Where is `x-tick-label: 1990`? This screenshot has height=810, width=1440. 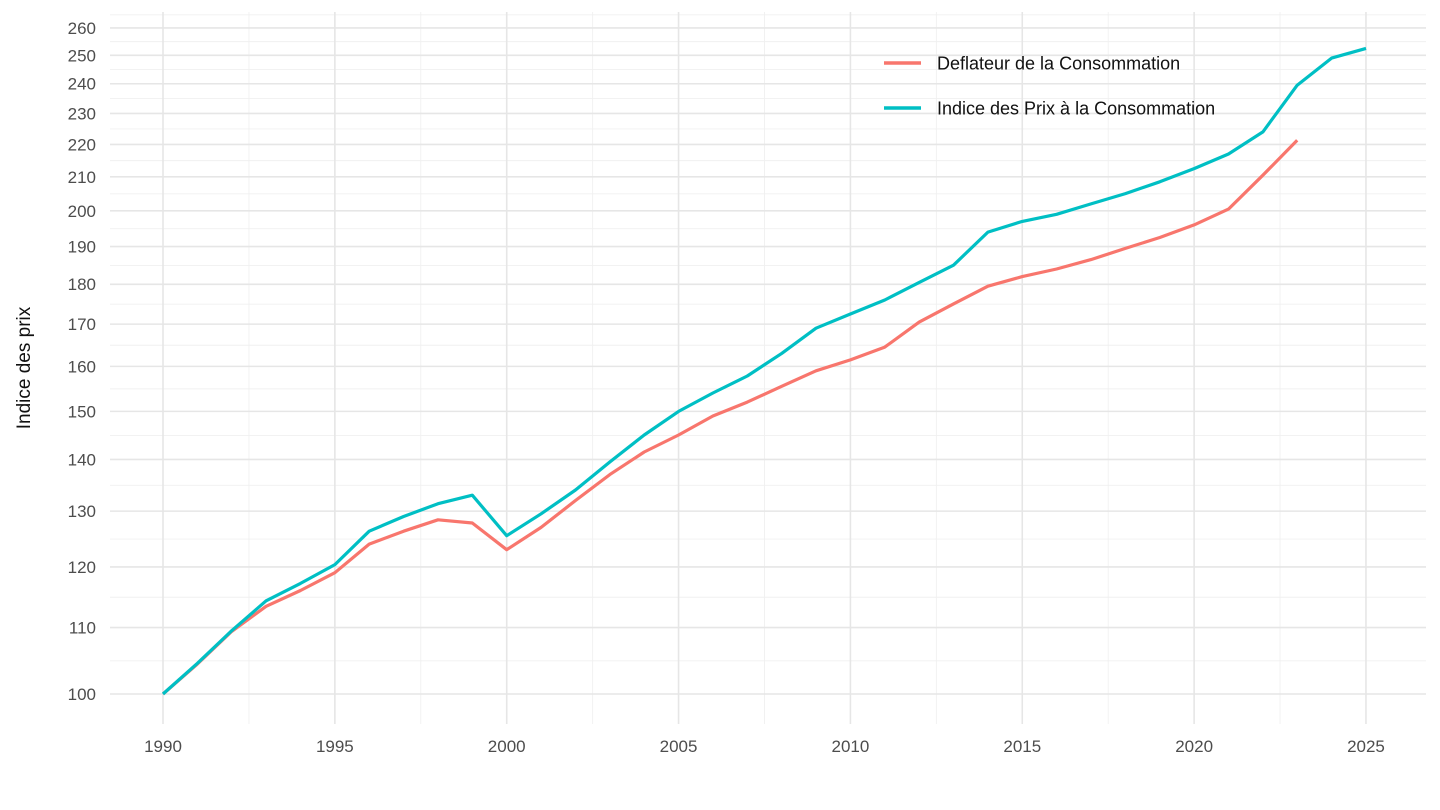
x-tick-label: 1990 is located at coordinates (163, 746).